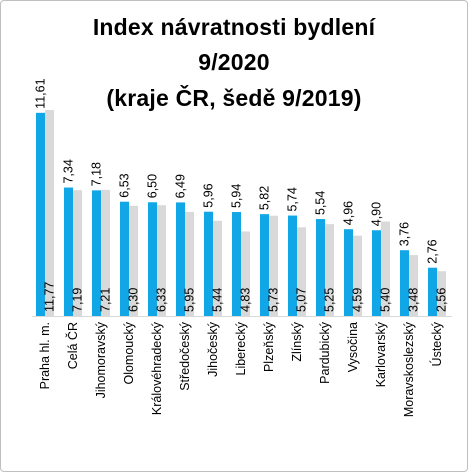  What do you see at coordinates (69, 171) in the screenshot?
I see `data-label-2020: 7,34` at bounding box center [69, 171].